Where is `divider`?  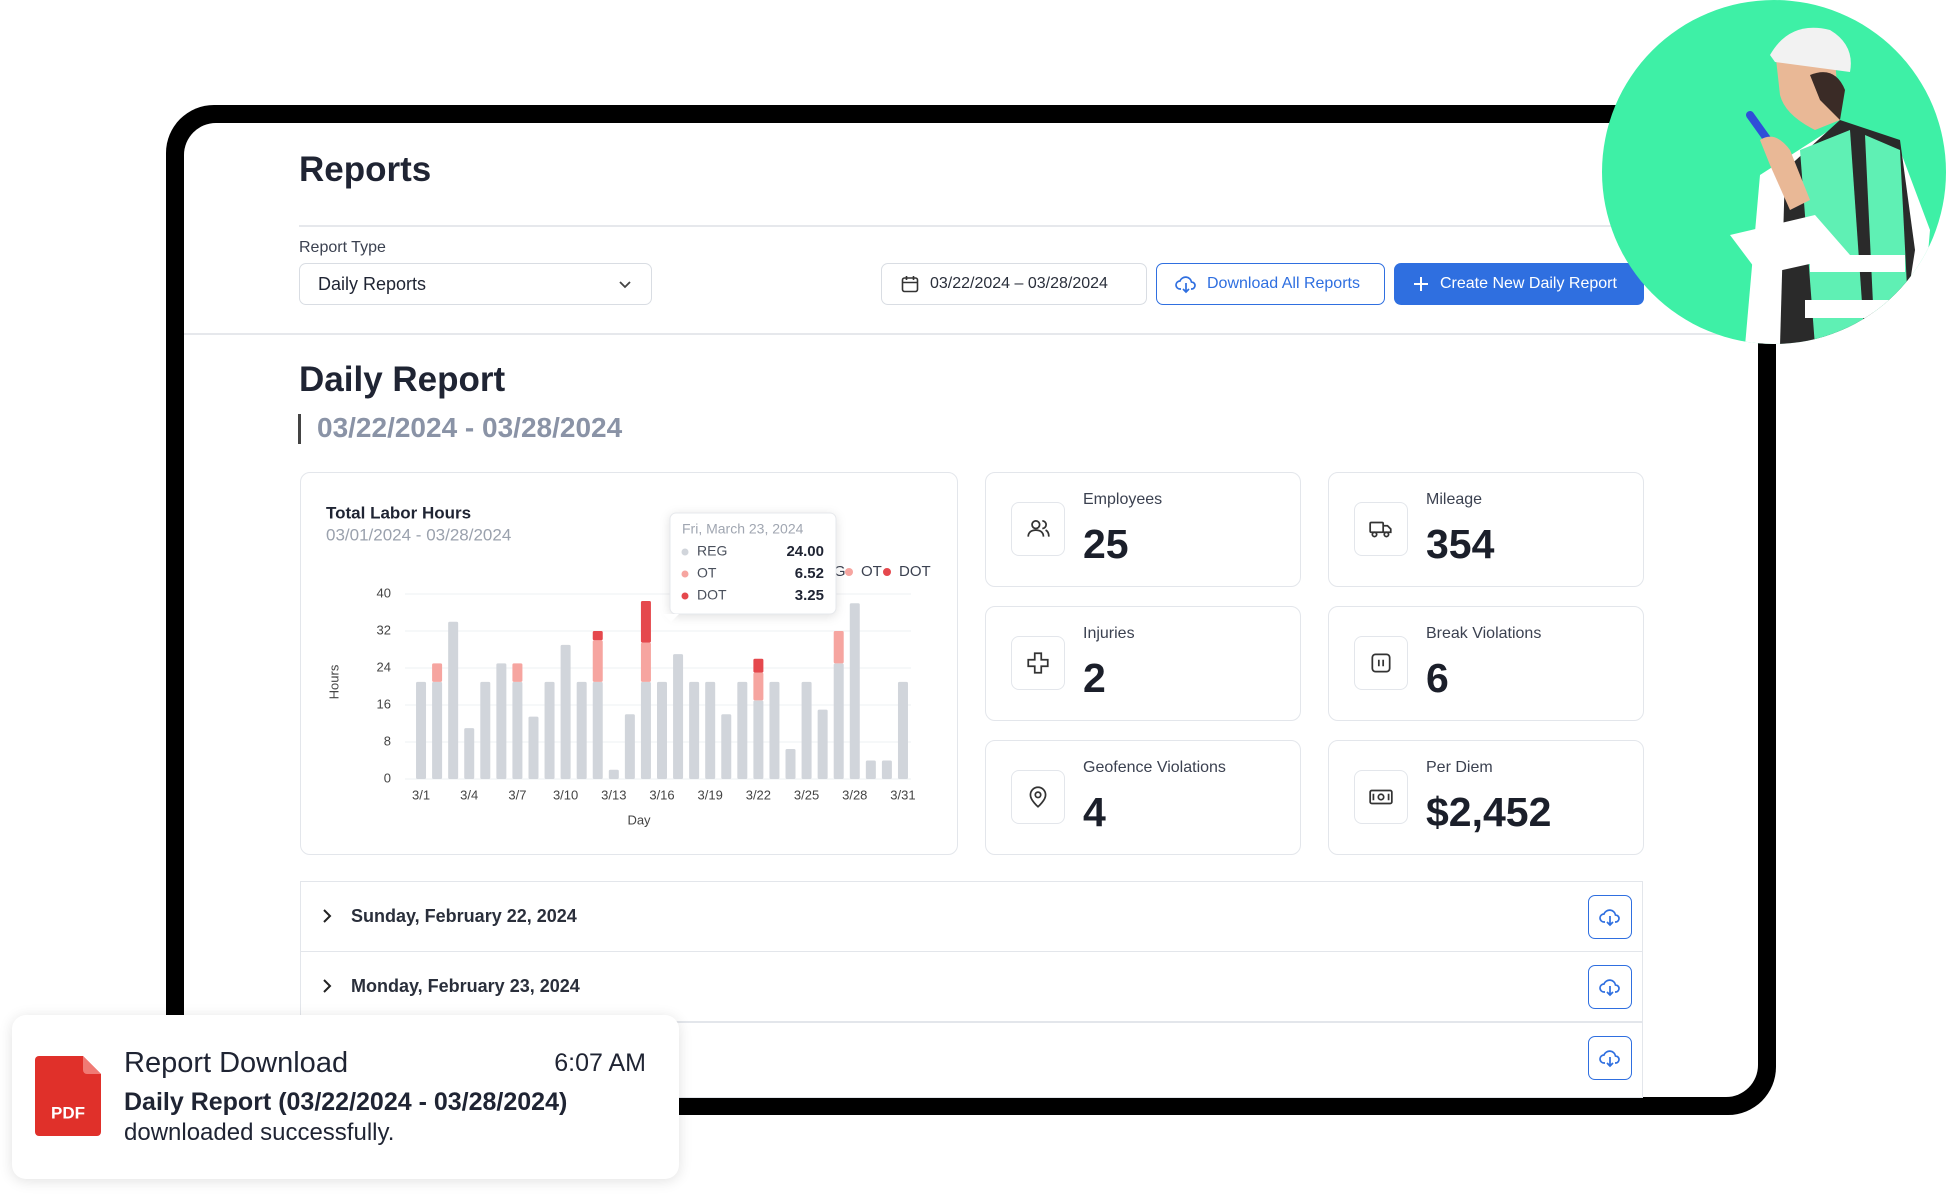
divider is located at coordinates (971, 334).